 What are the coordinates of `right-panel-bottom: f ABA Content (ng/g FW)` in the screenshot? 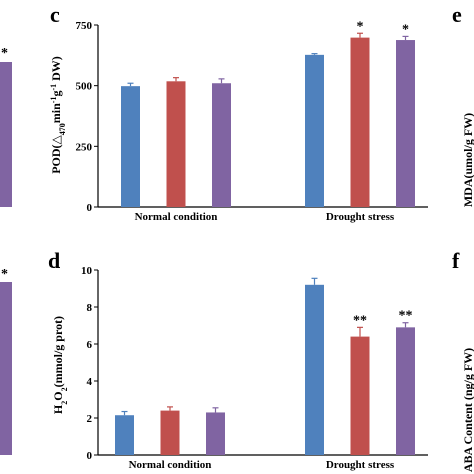 It's located at (463, 360).